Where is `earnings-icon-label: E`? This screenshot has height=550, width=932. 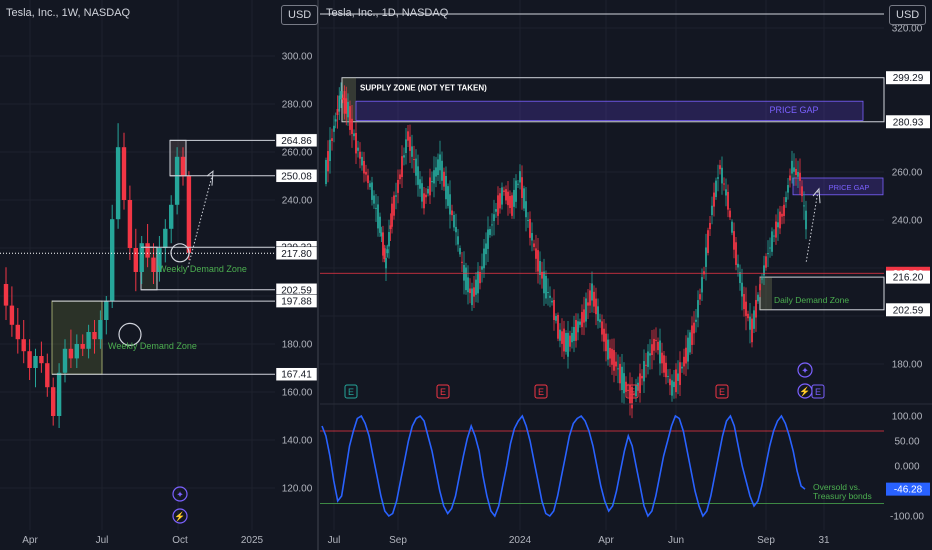 earnings-icon-label: E is located at coordinates (541, 392).